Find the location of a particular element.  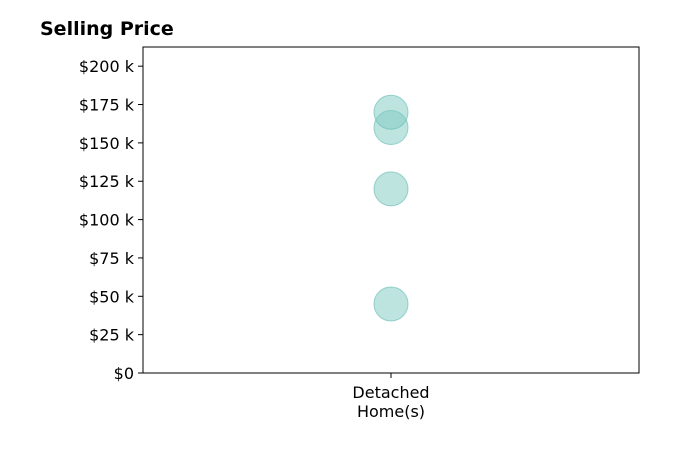

y-tick-label: $0 is located at coordinates (124, 373).